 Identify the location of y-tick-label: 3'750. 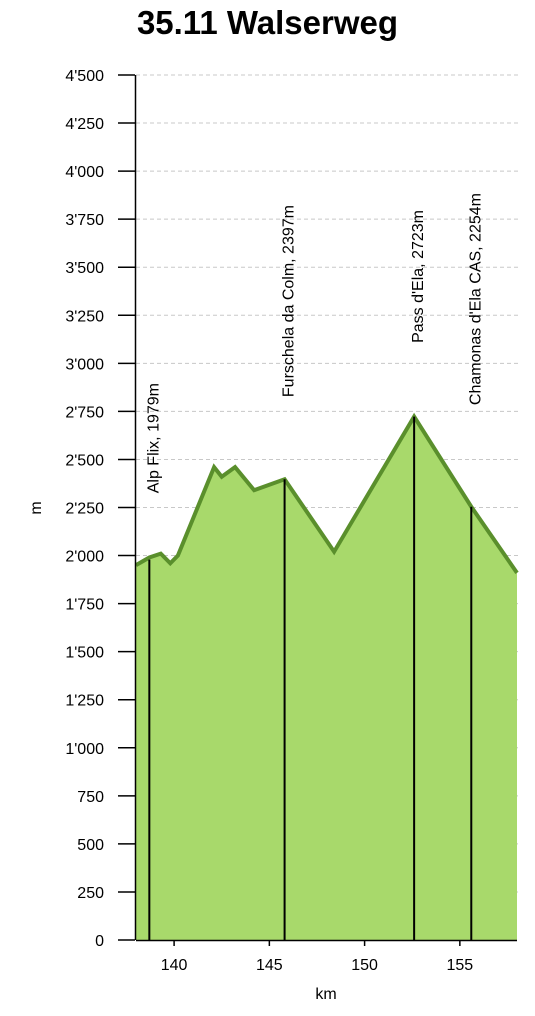
(84, 220).